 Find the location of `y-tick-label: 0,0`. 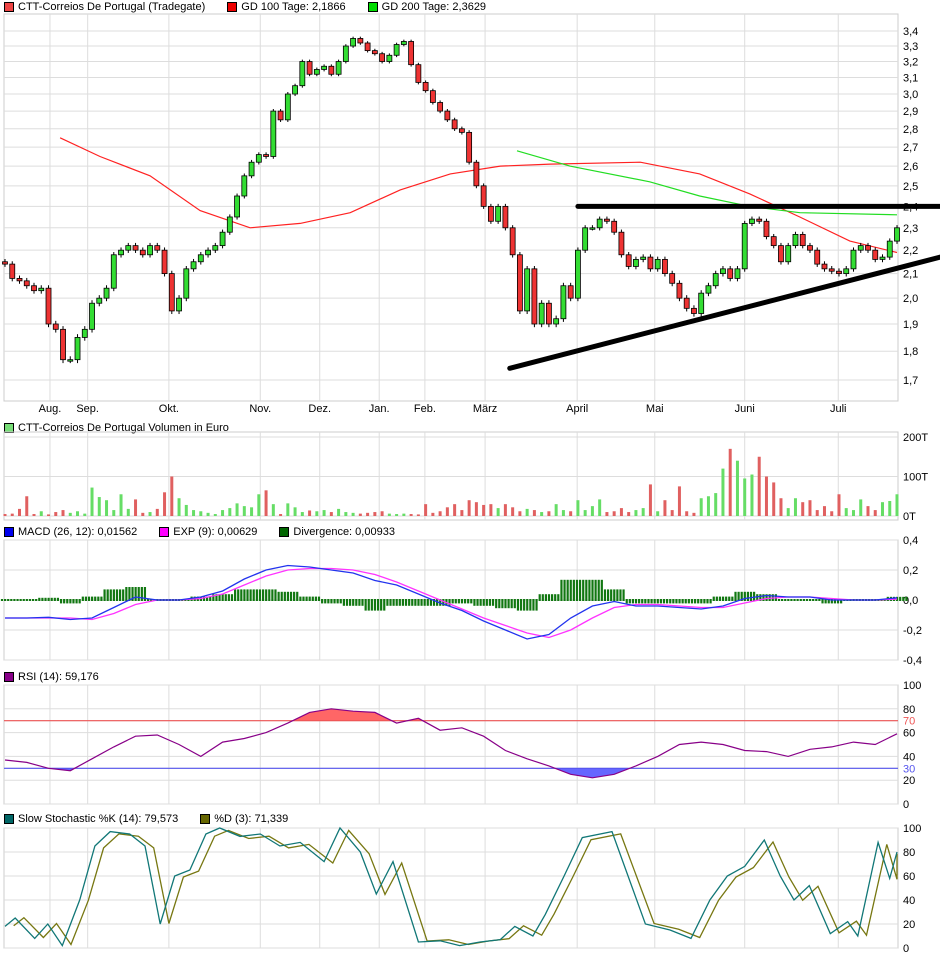

y-tick-label: 0,0 is located at coordinates (910, 601).